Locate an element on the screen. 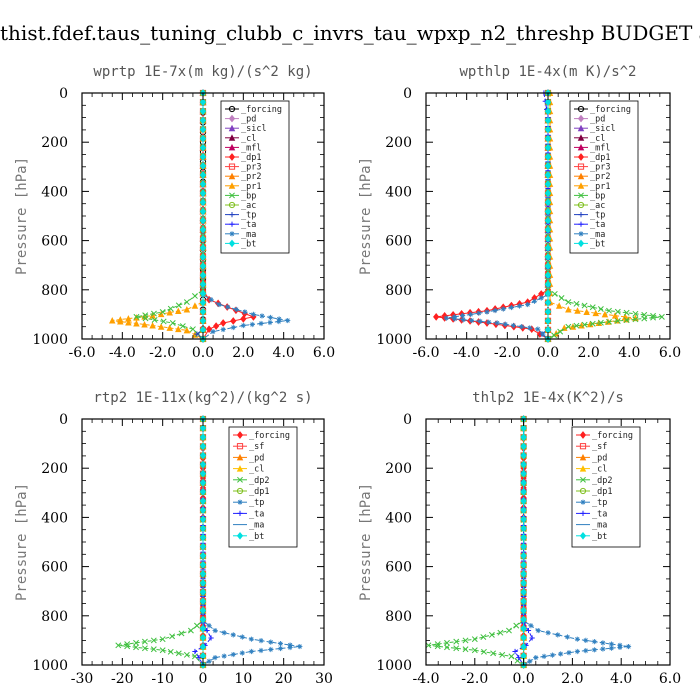 The height and width of the screenshot is (700, 700). legend-item: _pr2 is located at coordinates (243, 177).